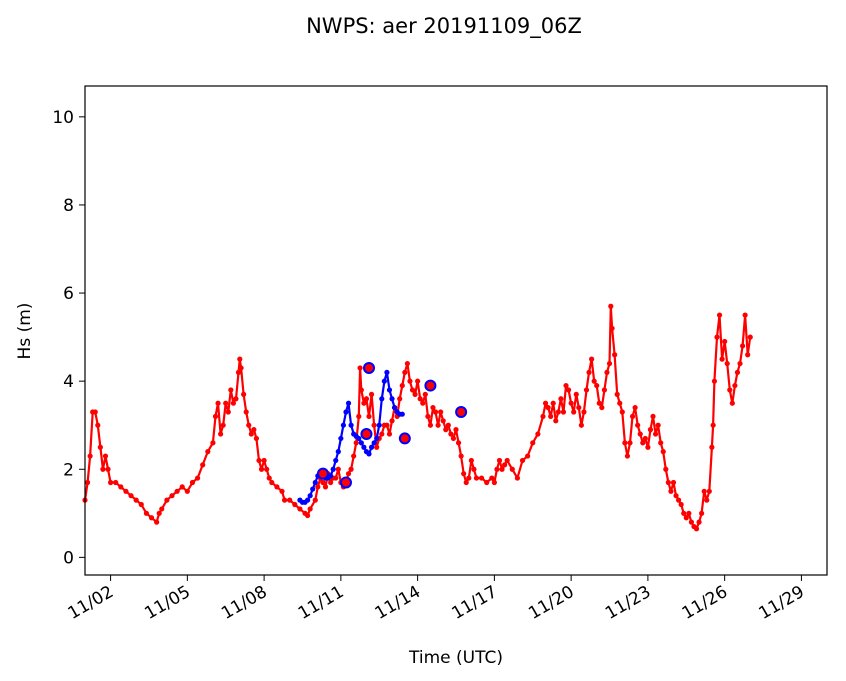 The width and height of the screenshot is (846, 681). What do you see at coordinates (91, 603) in the screenshot?
I see `x-tick-label: 11/02` at bounding box center [91, 603].